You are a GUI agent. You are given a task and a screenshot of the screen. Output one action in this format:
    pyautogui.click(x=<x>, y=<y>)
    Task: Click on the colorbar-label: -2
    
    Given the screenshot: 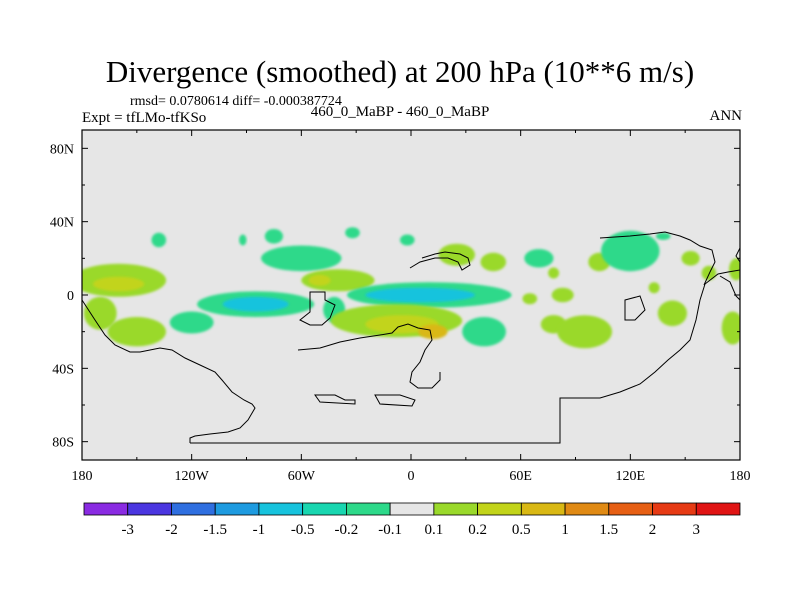 What is the action you would take?
    pyautogui.click(x=171, y=530)
    